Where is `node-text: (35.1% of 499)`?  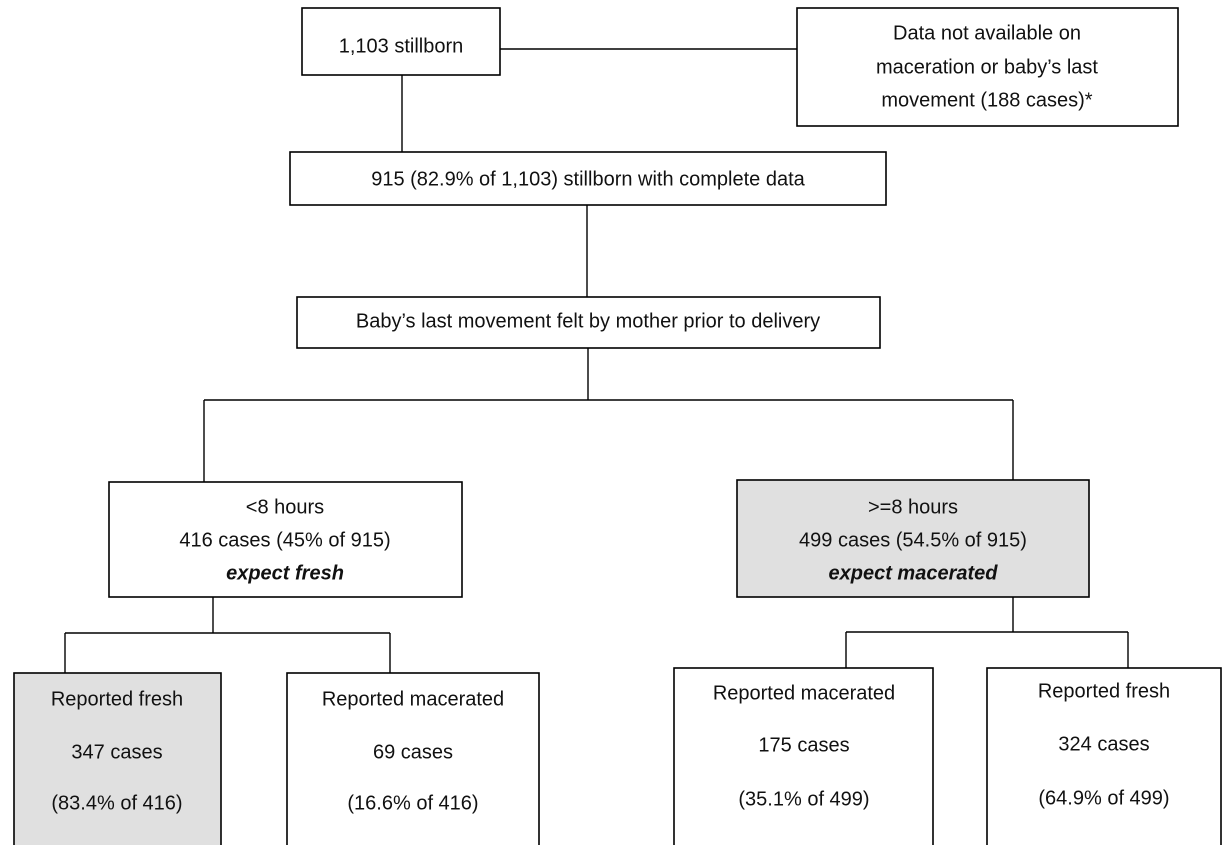 node-text: (35.1% of 499) is located at coordinates (803, 799).